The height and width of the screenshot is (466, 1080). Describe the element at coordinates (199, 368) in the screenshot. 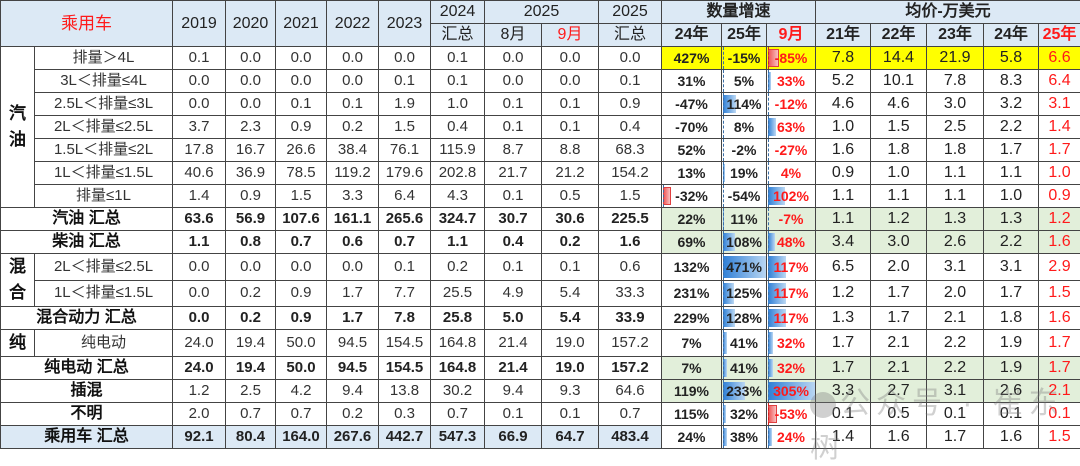

I see `value-cell: 24.0` at that location.